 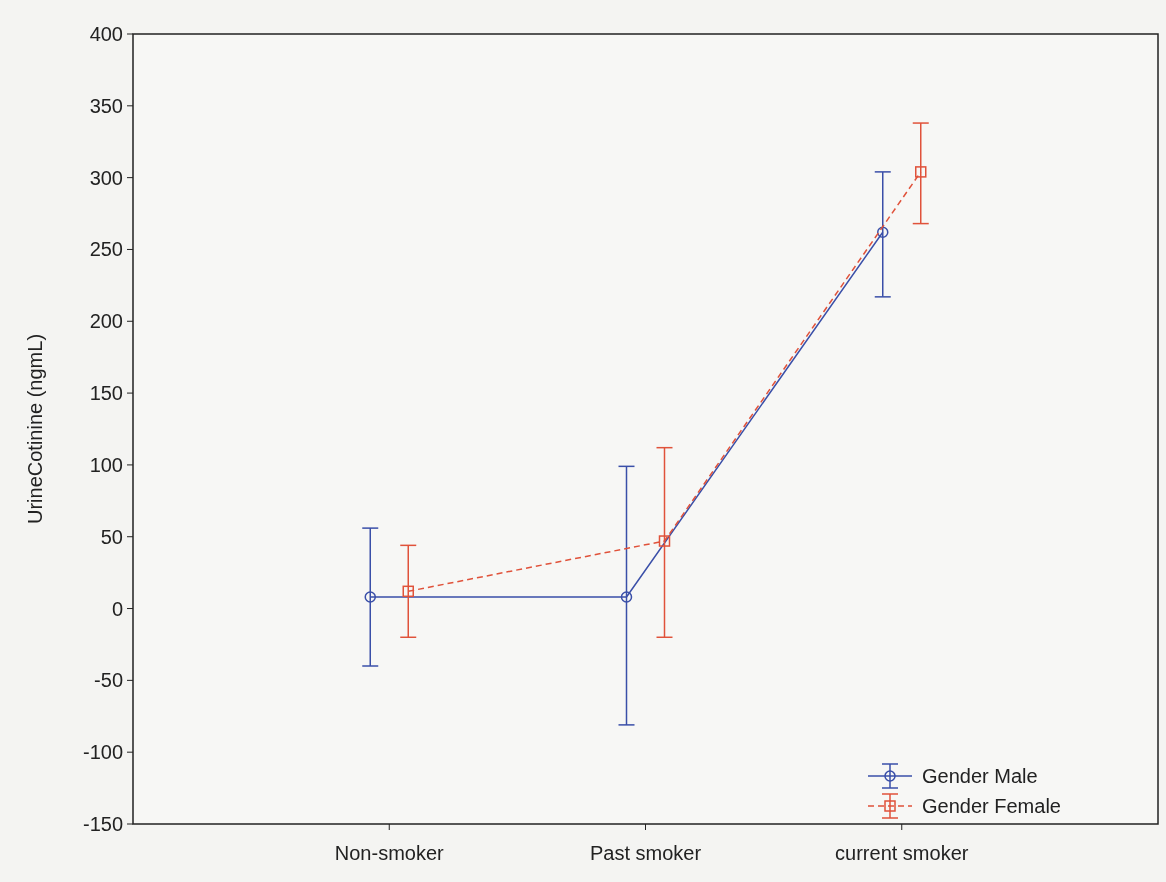 What do you see at coordinates (991, 806) in the screenshot?
I see `legend-label: Gender Female` at bounding box center [991, 806].